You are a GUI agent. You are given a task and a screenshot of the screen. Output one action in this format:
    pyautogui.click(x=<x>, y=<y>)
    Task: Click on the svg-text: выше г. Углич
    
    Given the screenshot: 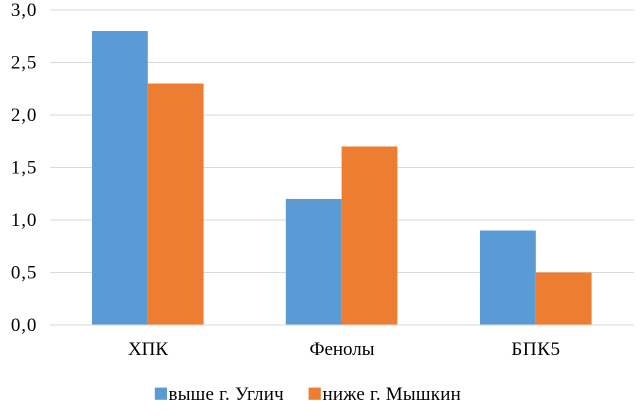 What is the action you would take?
    pyautogui.click(x=227, y=394)
    